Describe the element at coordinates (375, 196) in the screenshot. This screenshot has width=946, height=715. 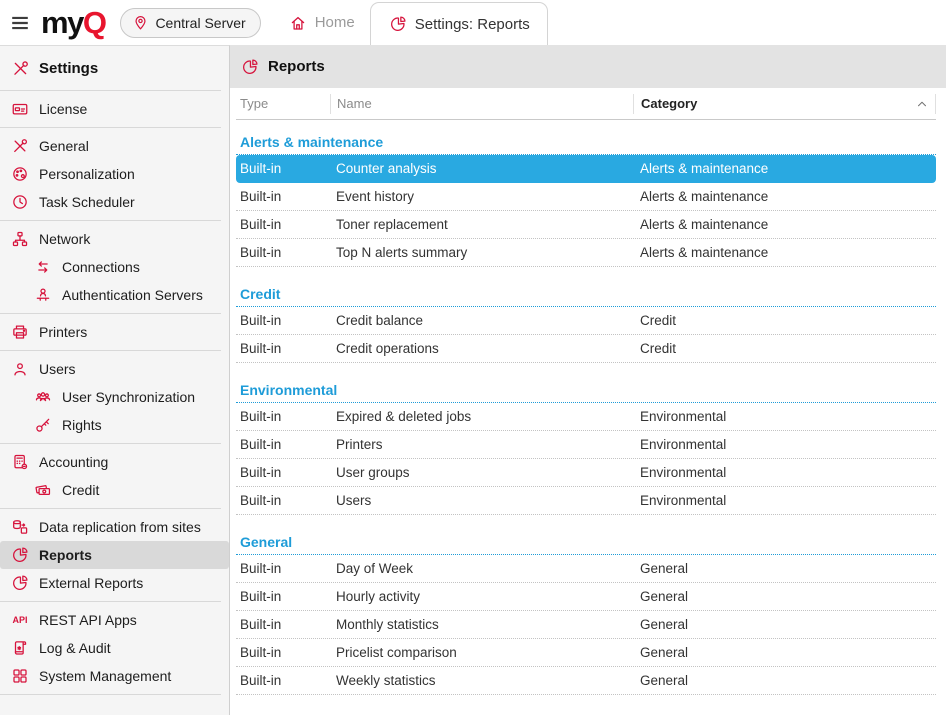
I see `cell-name: Event history` at that location.